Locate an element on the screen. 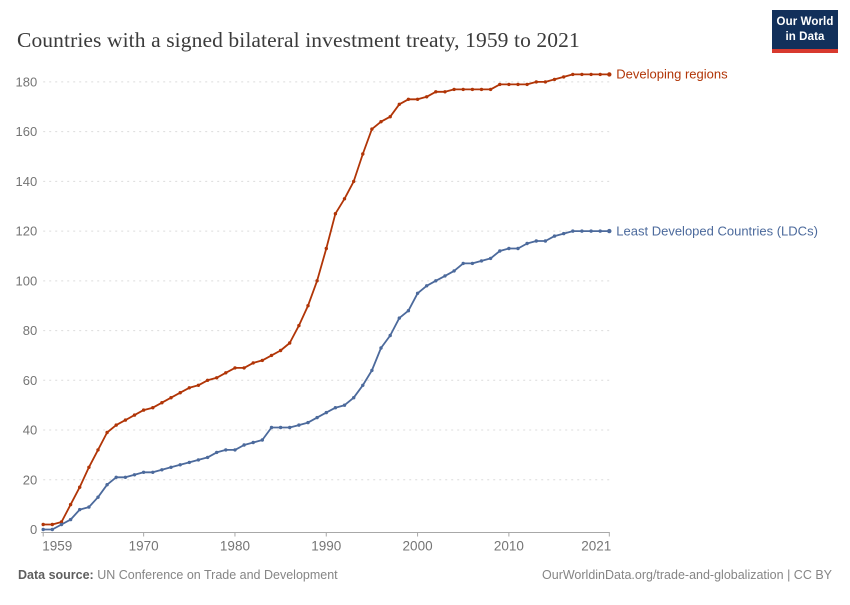 This screenshot has width=850, height=605. y-tick-label-20: 20 is located at coordinates (30, 479).